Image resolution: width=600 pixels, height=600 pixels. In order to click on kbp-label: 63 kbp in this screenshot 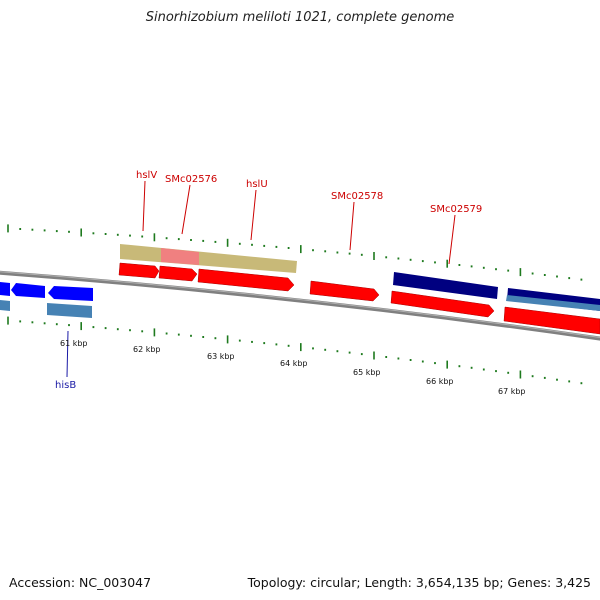, I will do `click(221, 356)`.